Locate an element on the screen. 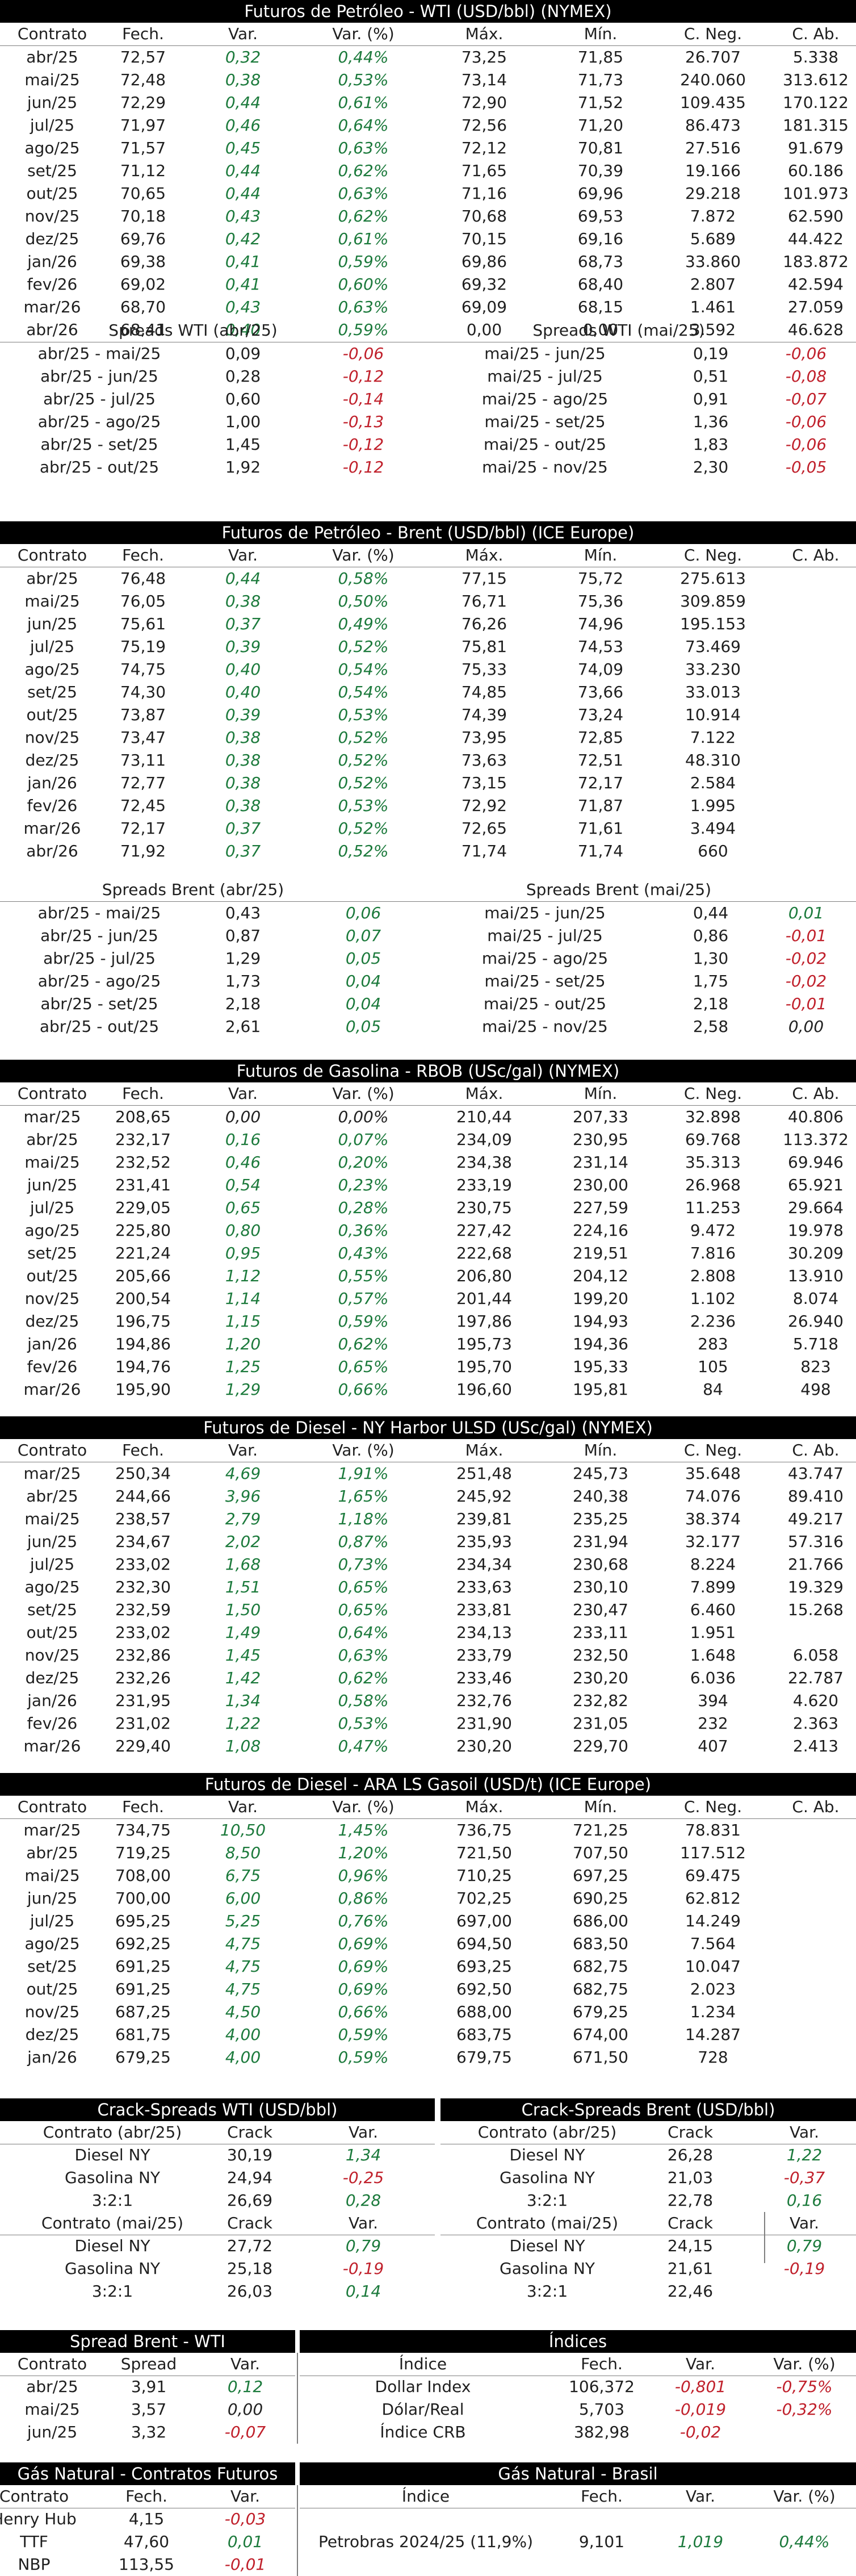 This screenshot has height=2576, width=856. gas-futures-title: Gás Natural - Contratos Futuros is located at coordinates (147, 2473).